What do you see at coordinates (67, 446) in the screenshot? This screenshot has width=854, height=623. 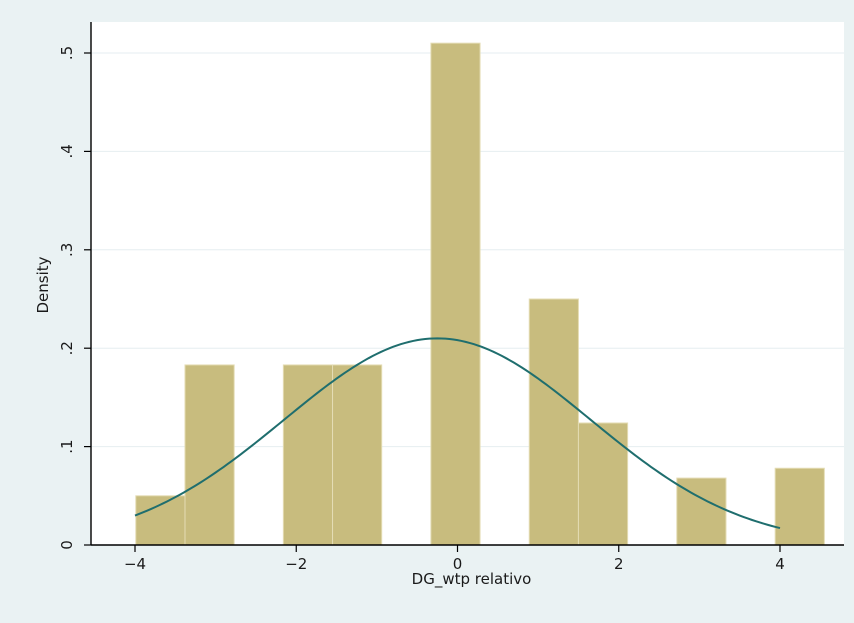 I see `y-tick-label: .1` at bounding box center [67, 446].